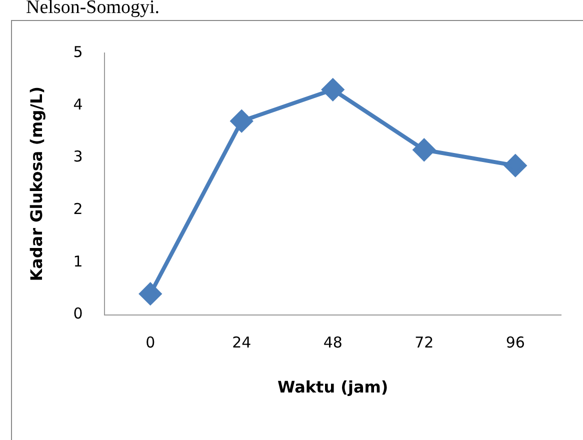  Describe the element at coordinates (424, 343) in the screenshot. I see `x-tick-label: 72` at that location.